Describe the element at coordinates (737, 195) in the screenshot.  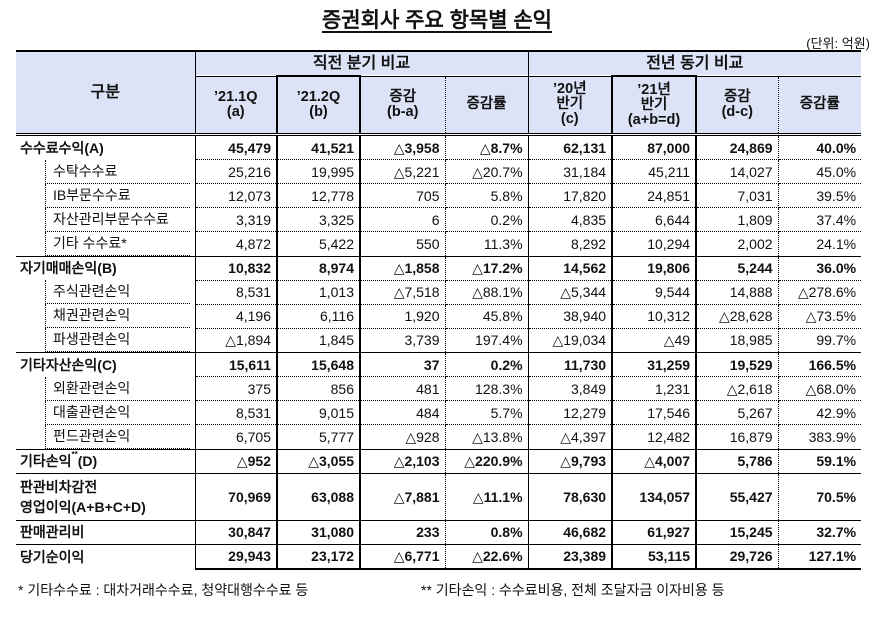
I see `cell-change-dc: 7,031` at that location.